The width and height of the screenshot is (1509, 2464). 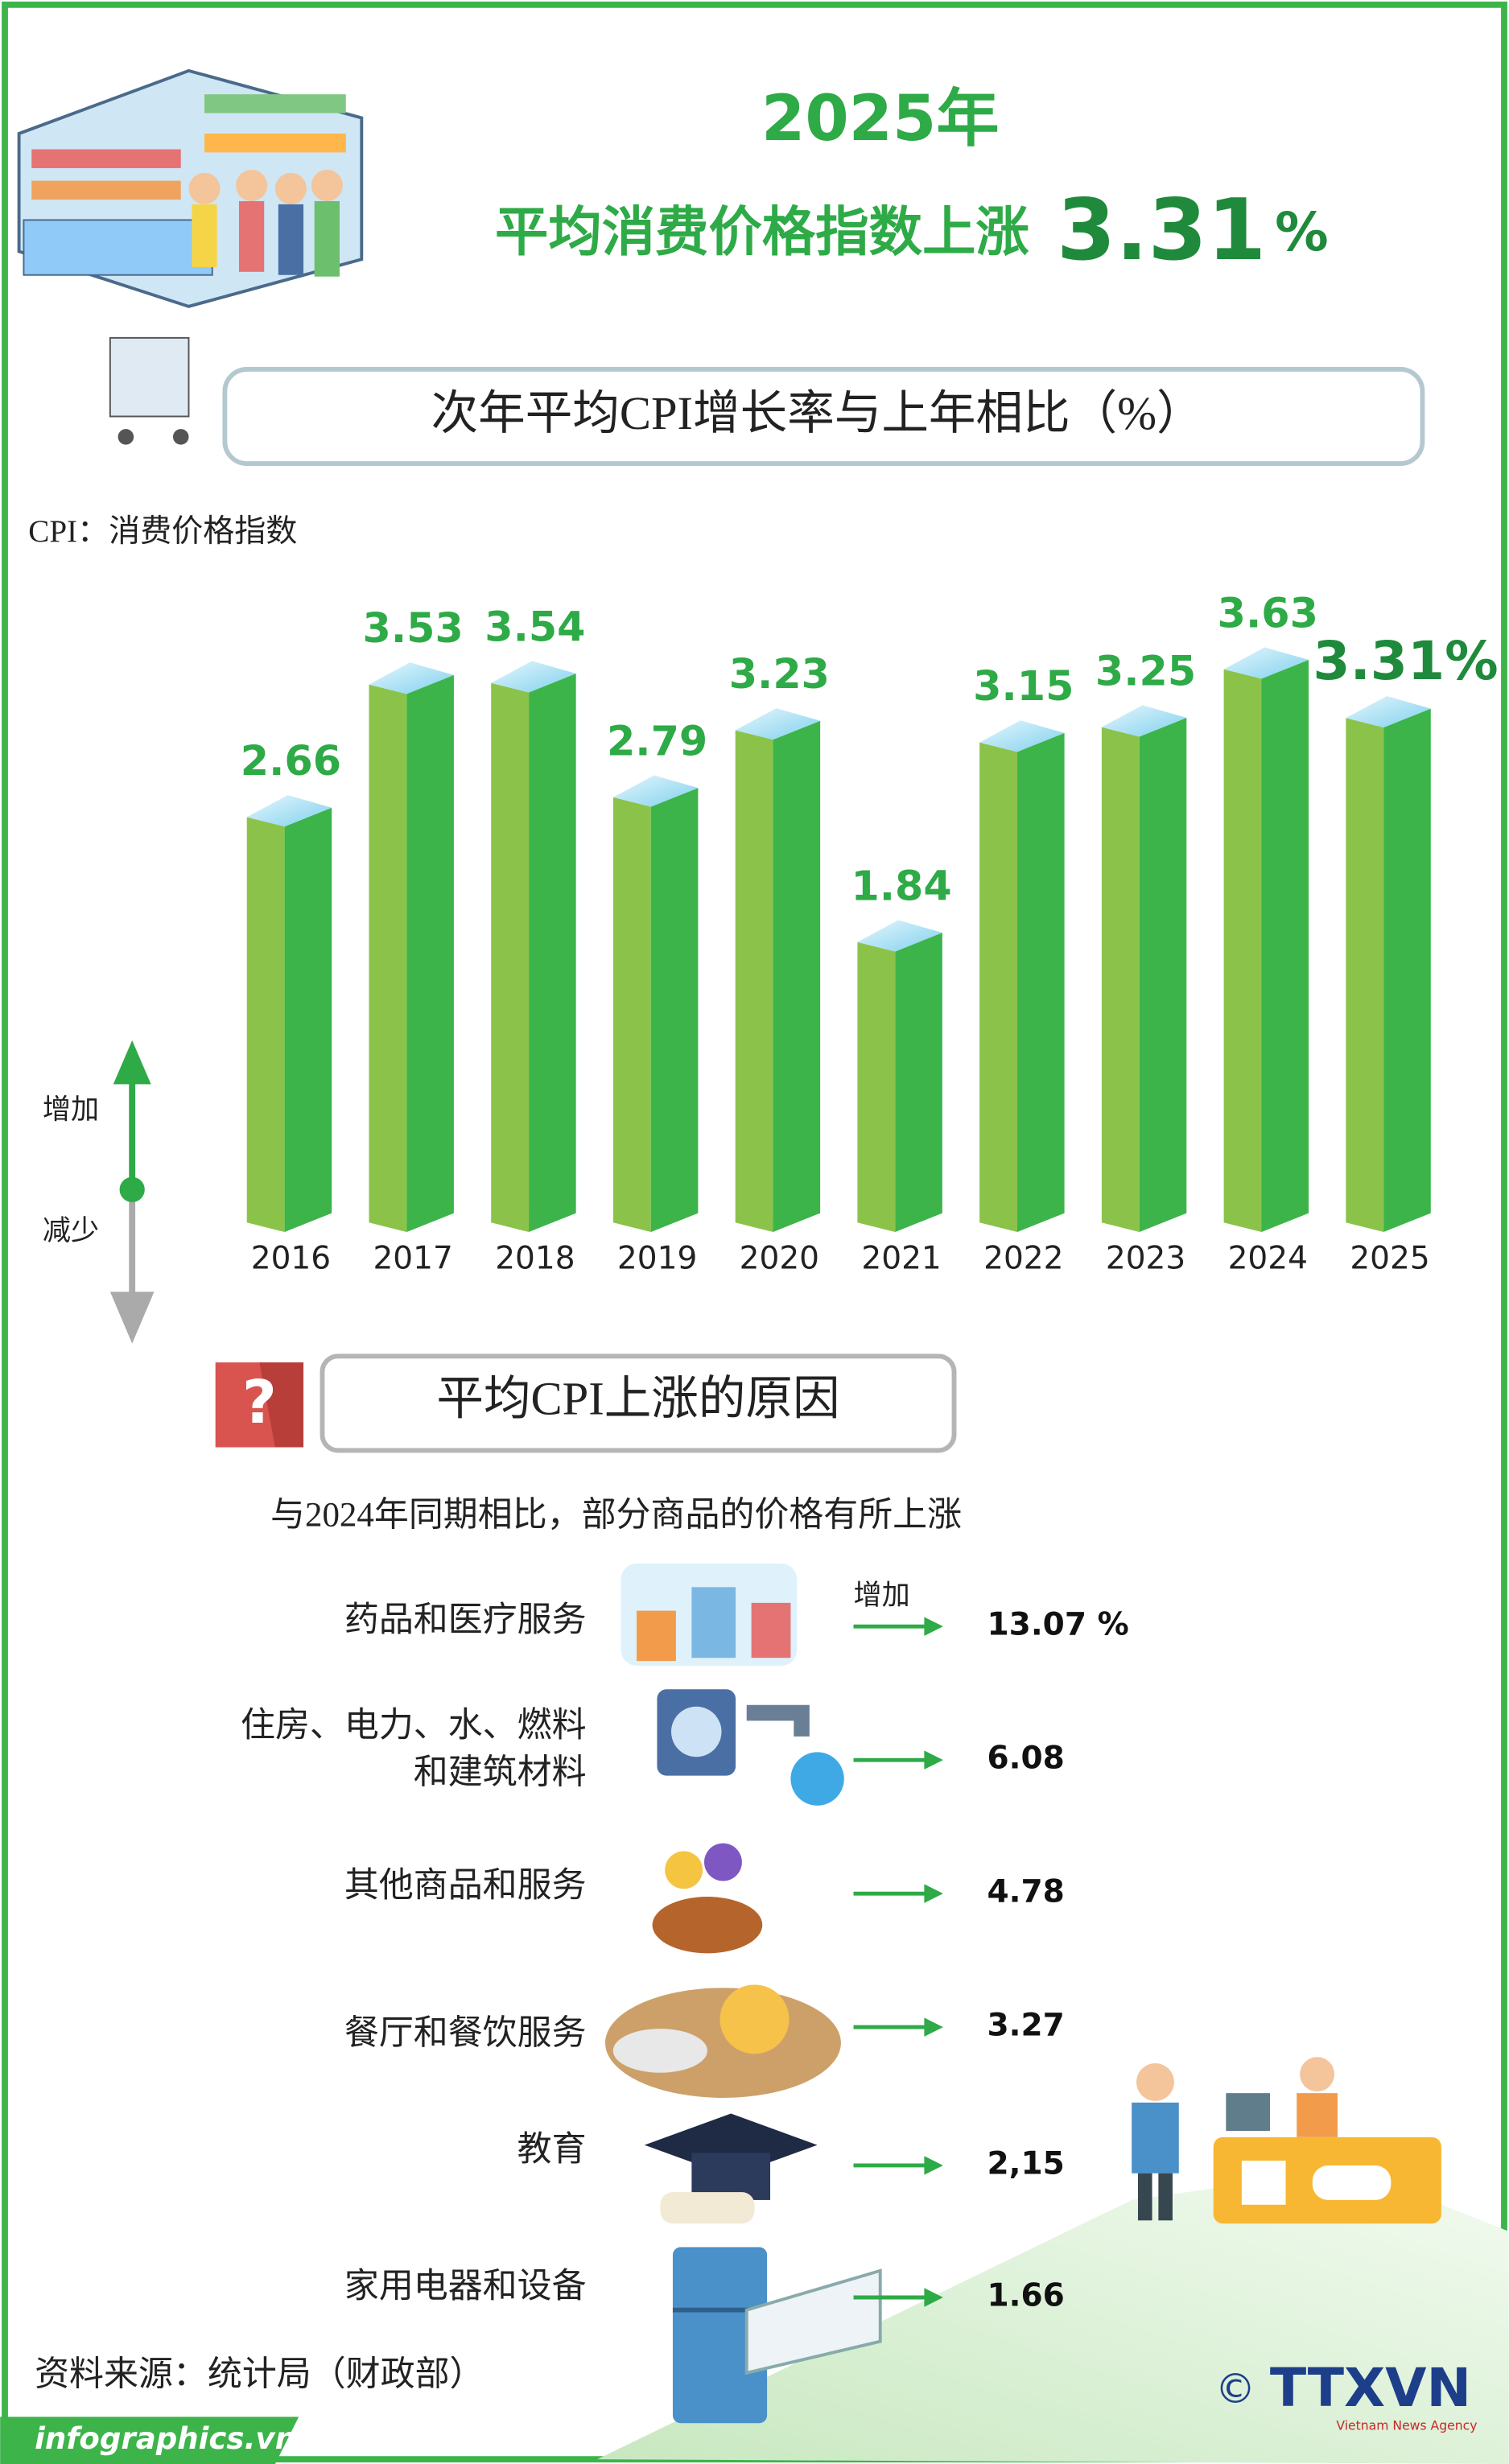 What do you see at coordinates (880, 118) in the screenshot?
I see `title-year: 2025年` at bounding box center [880, 118].